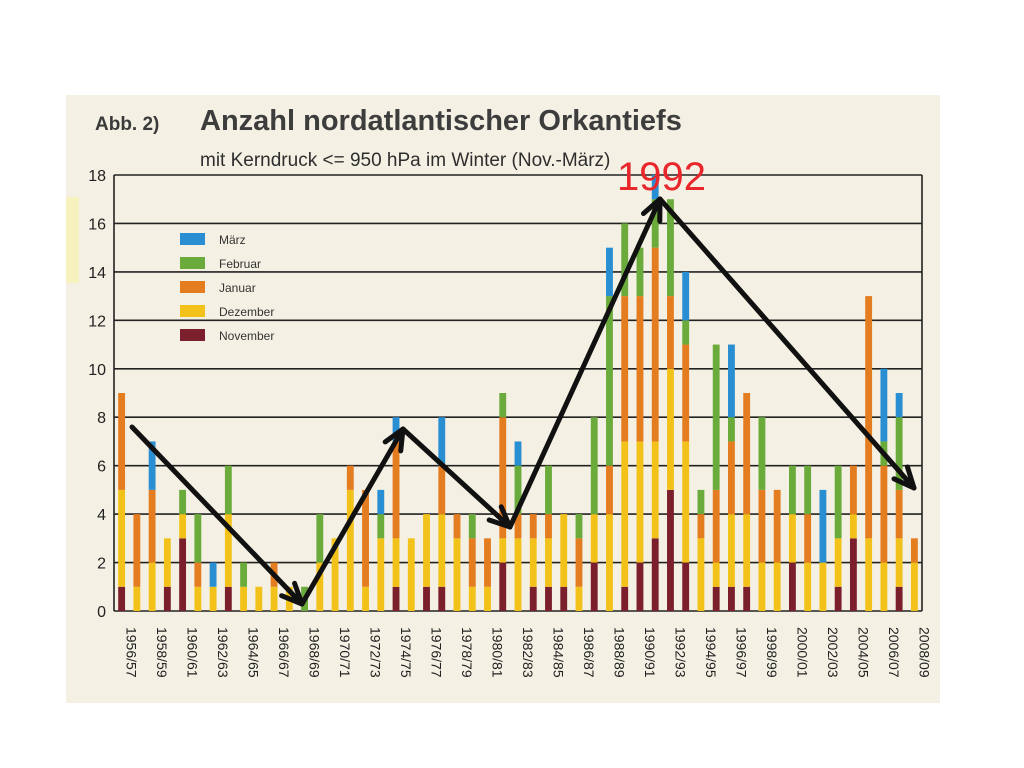 The width and height of the screenshot is (1024, 768). I want to click on x-tick-label: 1974/75, so click(406, 652).